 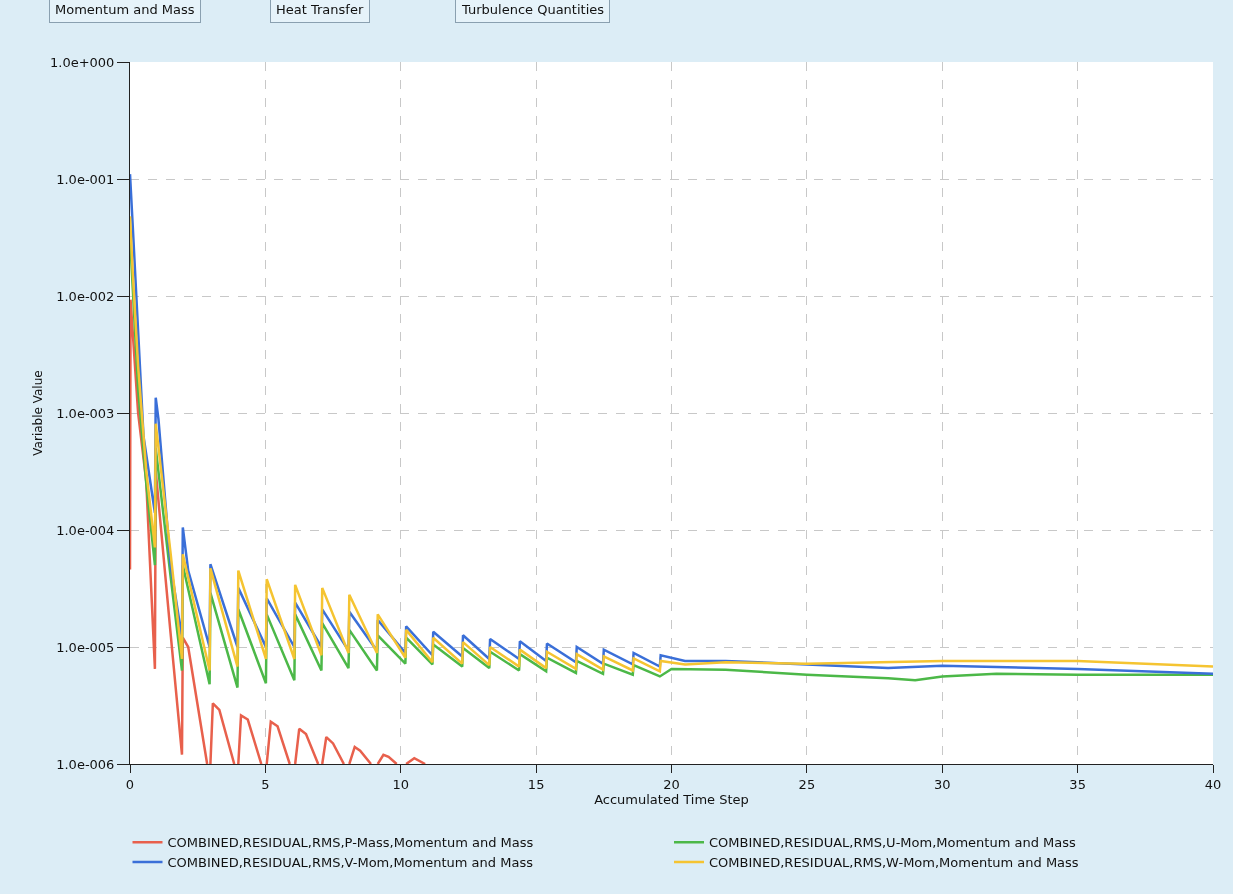 I want to click on x-axis-title: Accumulated Time Step, so click(x=671, y=800).